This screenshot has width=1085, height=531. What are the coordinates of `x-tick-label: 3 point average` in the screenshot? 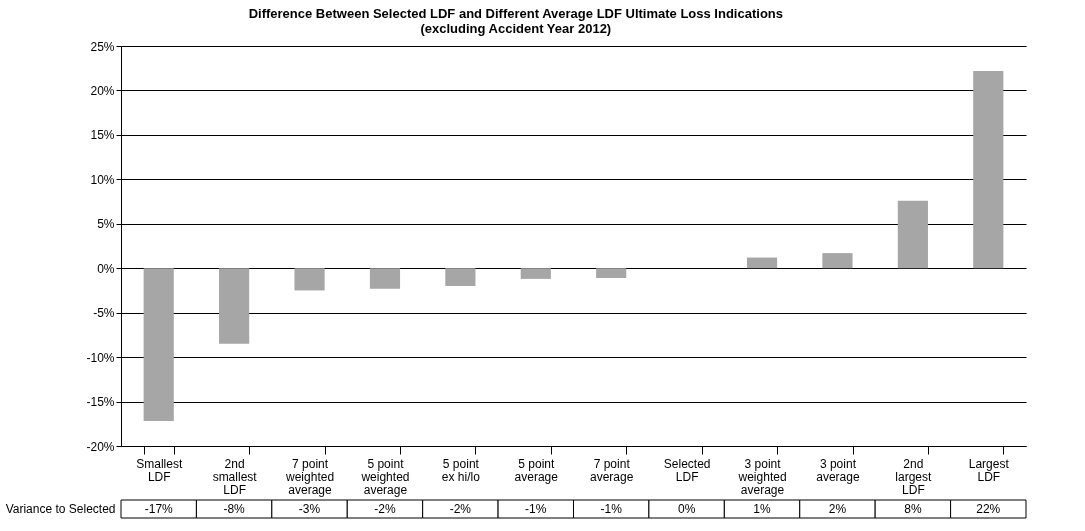 It's located at (838, 470).